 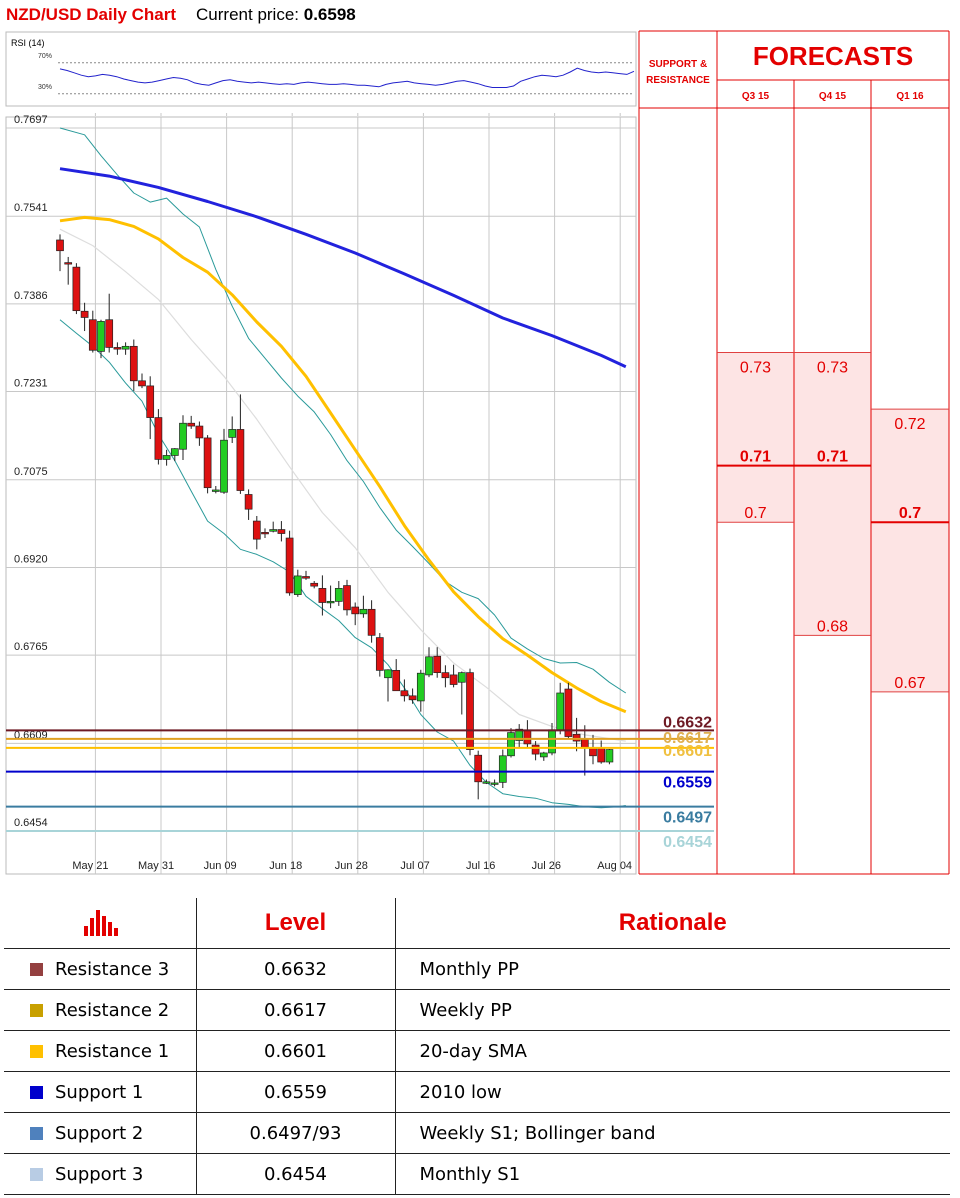 I want to click on level-name: Support 3, so click(x=99, y=1174).